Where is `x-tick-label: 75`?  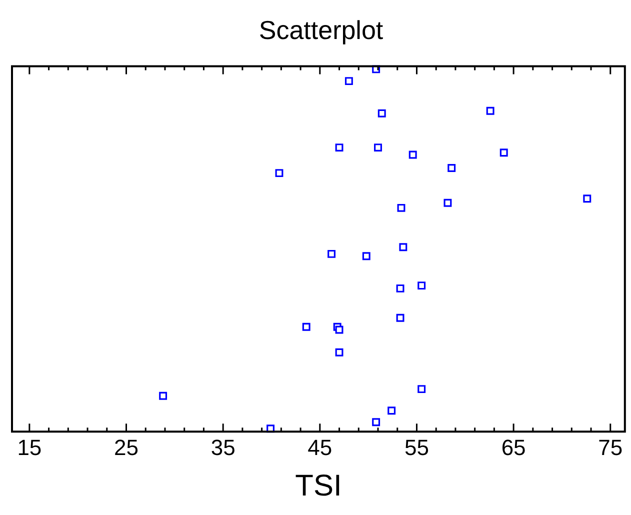
x-tick-label: 75 is located at coordinates (610, 447).